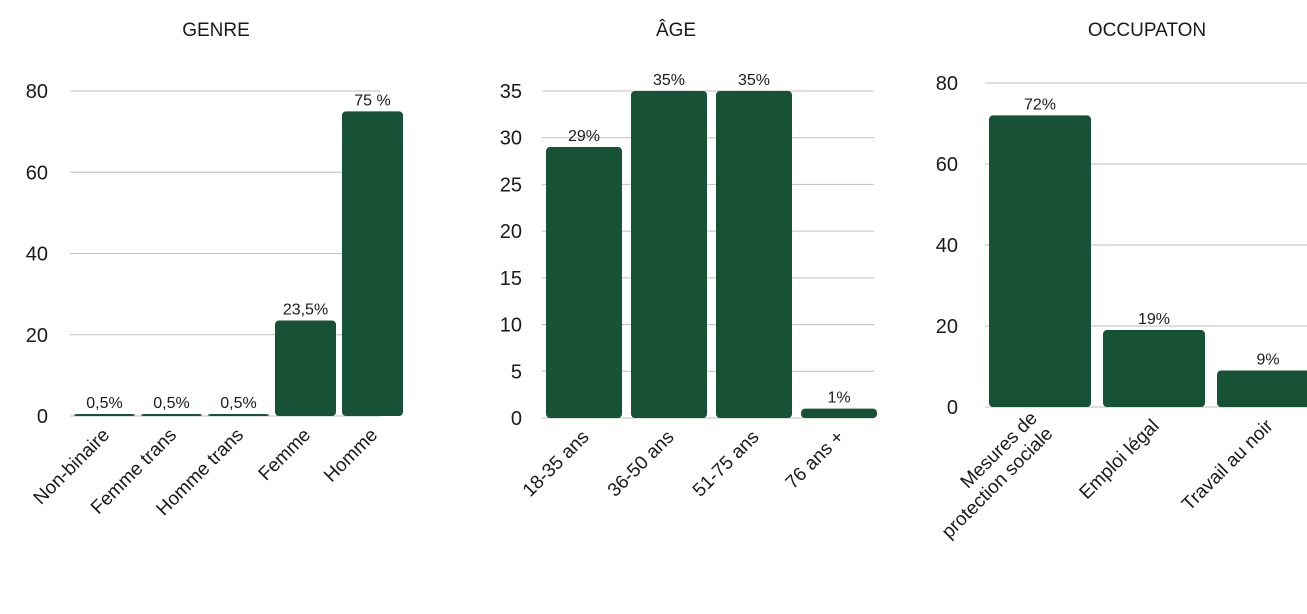 The height and width of the screenshot is (614, 1307). What do you see at coordinates (584, 136) in the screenshot?
I see `data-label: 29%` at bounding box center [584, 136].